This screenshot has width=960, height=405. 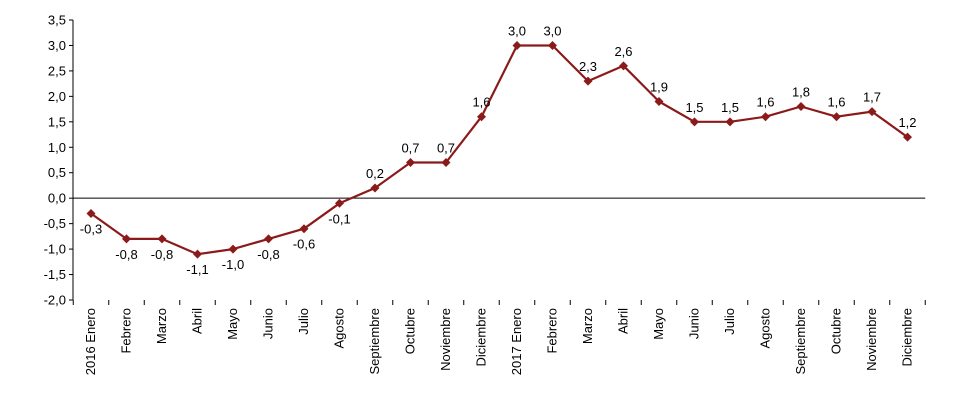 What do you see at coordinates (659, 86) in the screenshot?
I see `data-label: 1,9` at bounding box center [659, 86].